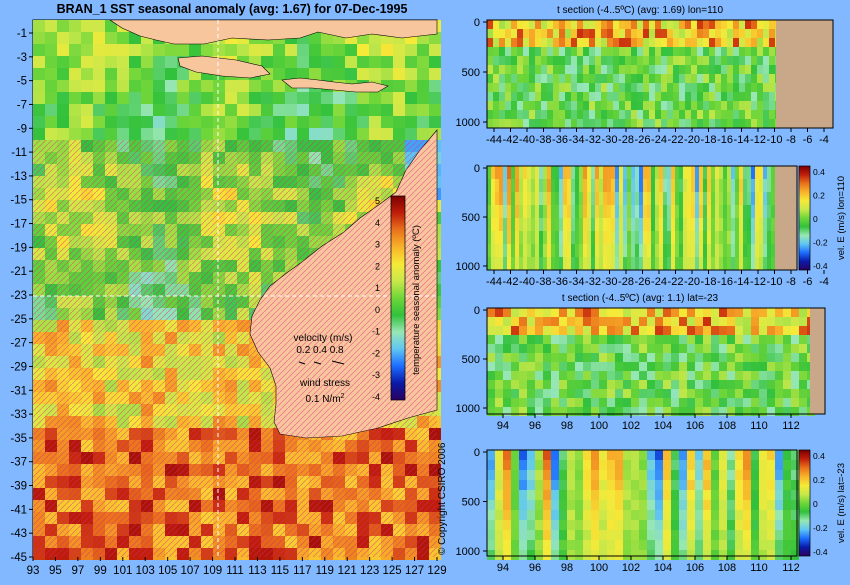 Image resolution: width=850 pixels, height=585 pixels. What do you see at coordinates (22, 58) in the screenshot?
I see `map-y-tick-label: -3` at bounding box center [22, 58].